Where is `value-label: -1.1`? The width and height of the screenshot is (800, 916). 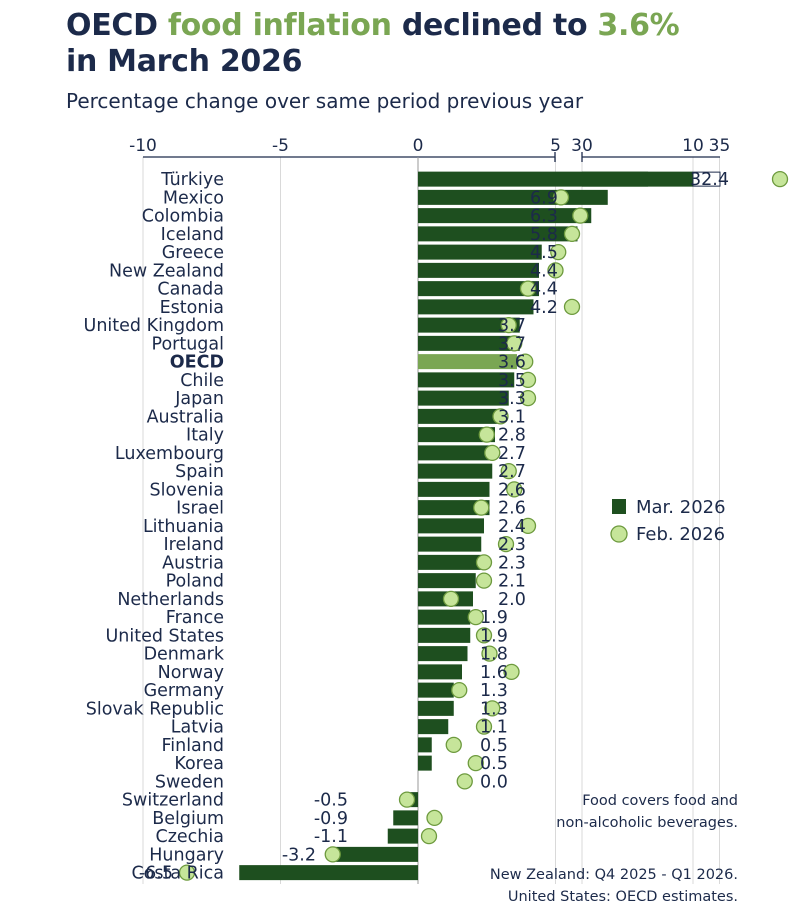 value-label: -1.1 is located at coordinates (331, 837).